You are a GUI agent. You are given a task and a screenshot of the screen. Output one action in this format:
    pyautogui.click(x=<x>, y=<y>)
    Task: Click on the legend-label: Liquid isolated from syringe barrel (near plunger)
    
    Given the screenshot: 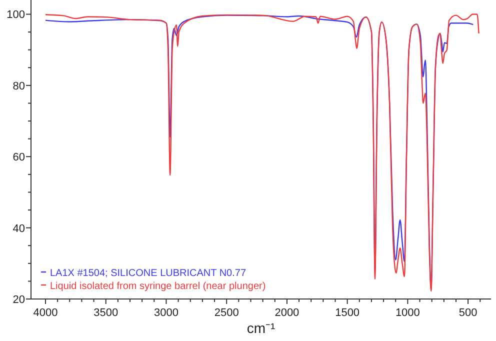 What is the action you would take?
    pyautogui.click(x=158, y=286)
    